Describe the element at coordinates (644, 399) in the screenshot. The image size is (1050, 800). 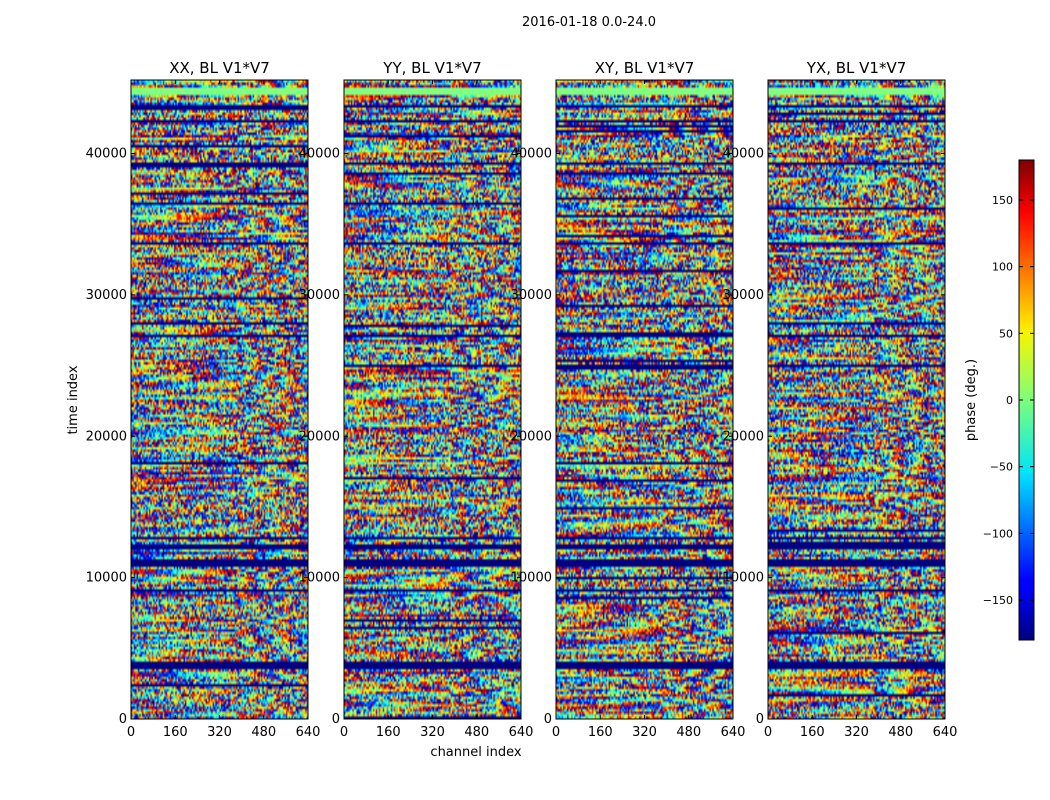
I see `panel-2-image` at that location.